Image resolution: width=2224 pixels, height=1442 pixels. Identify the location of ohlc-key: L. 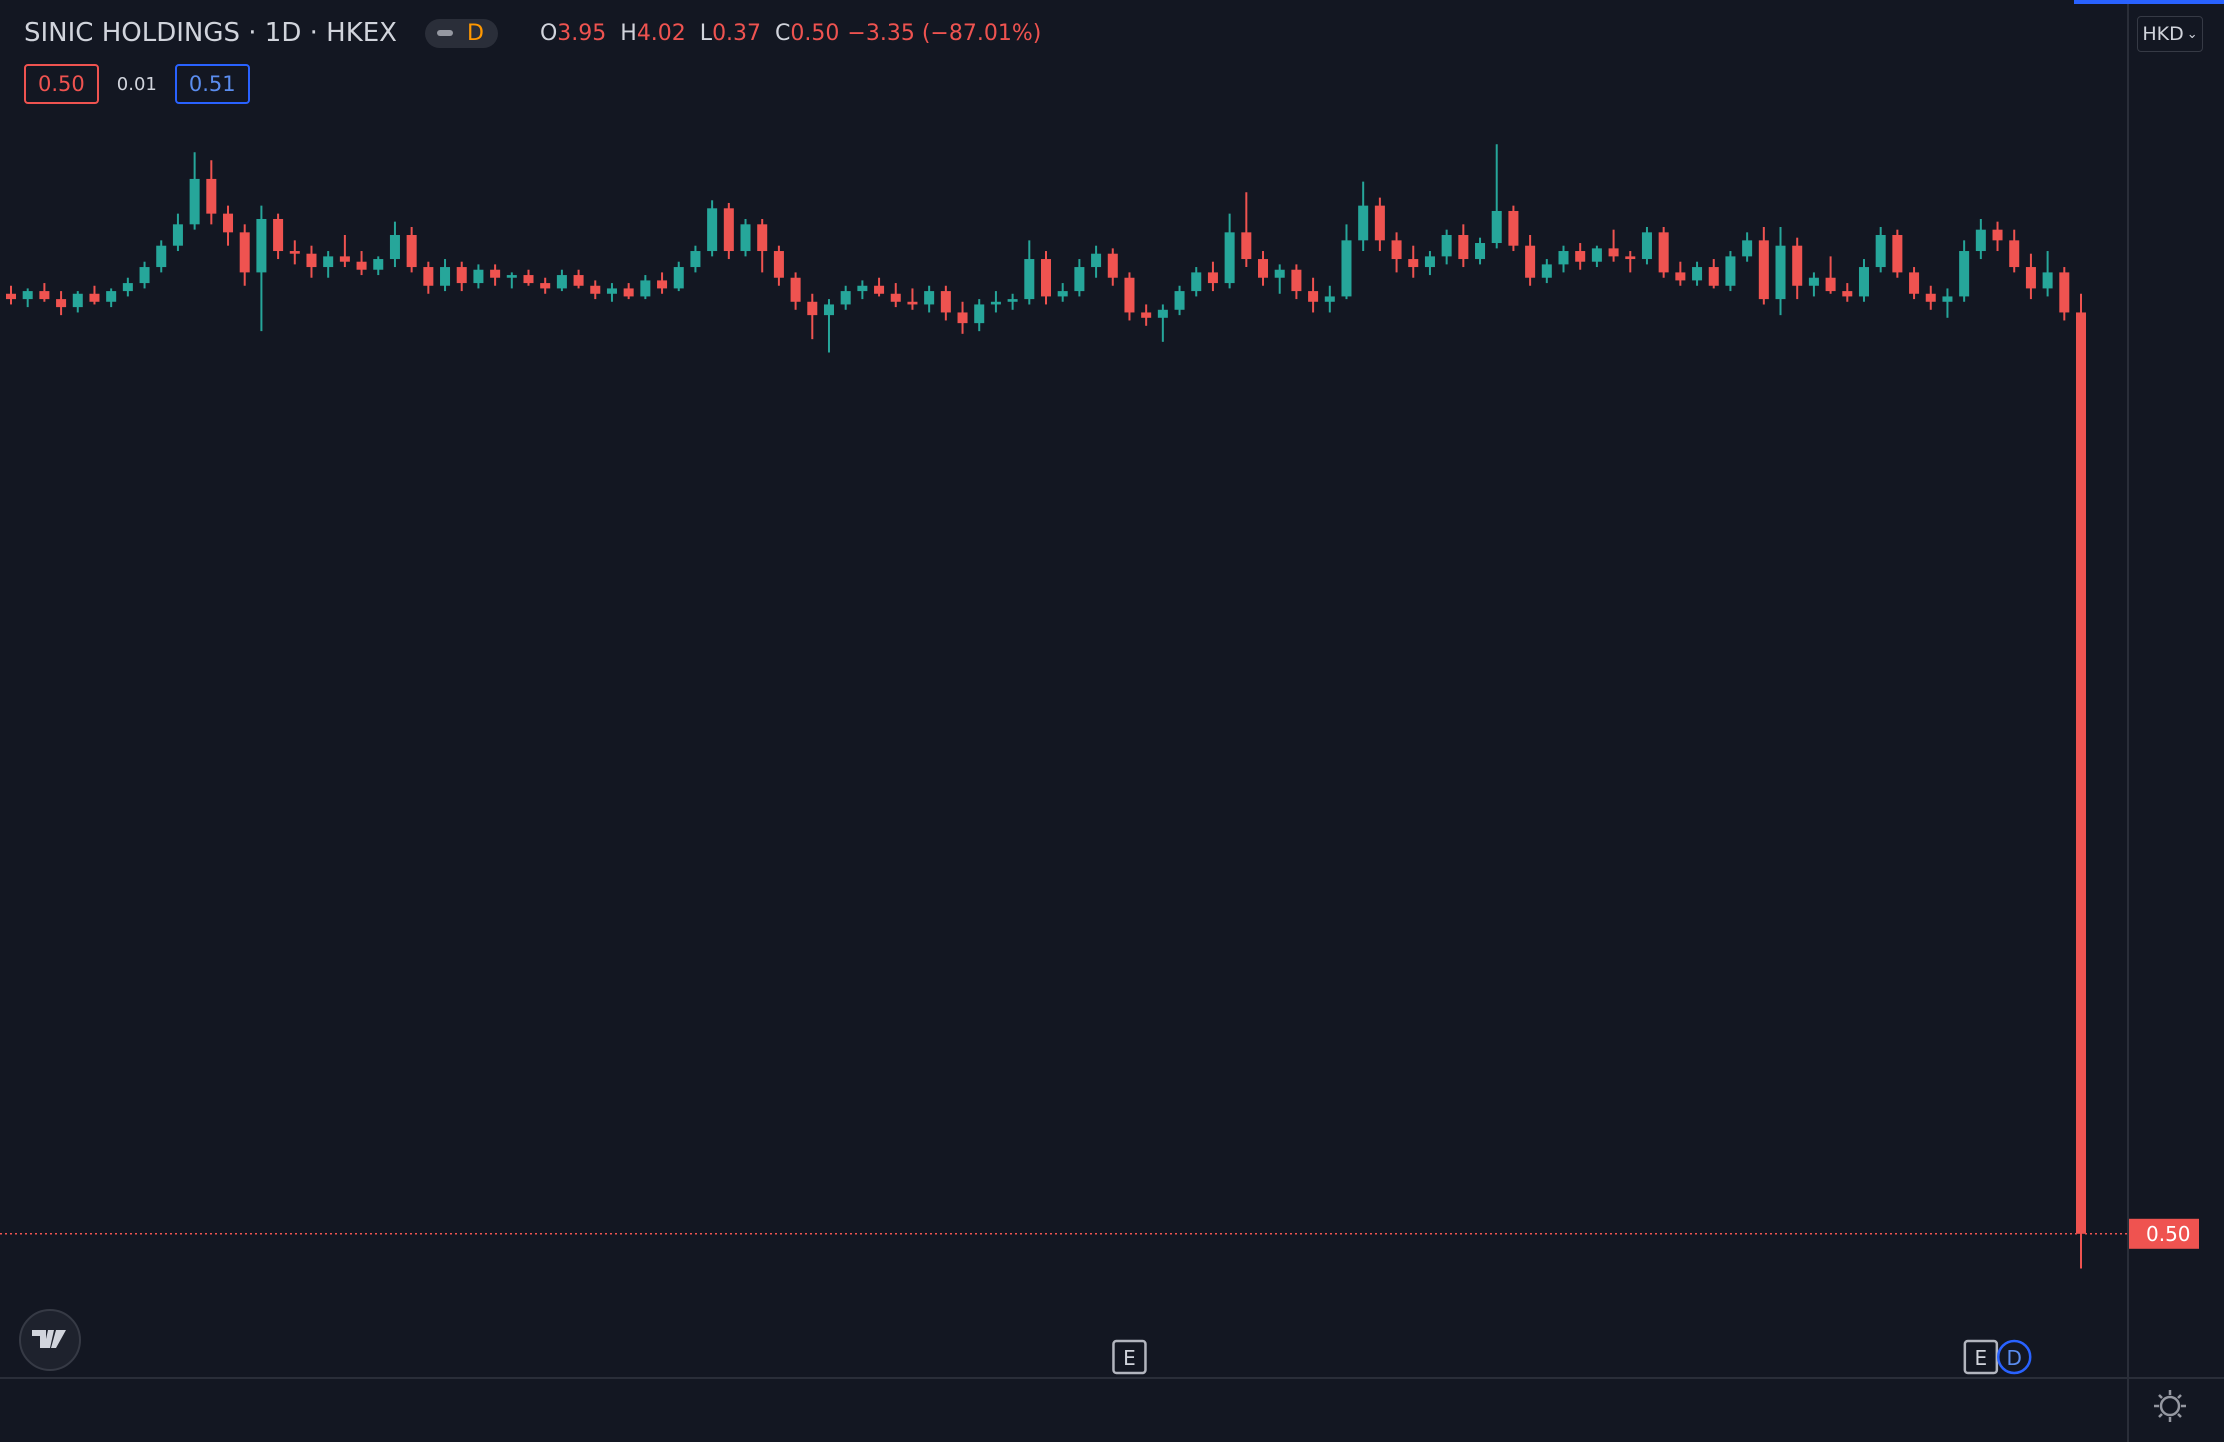
(706, 33).